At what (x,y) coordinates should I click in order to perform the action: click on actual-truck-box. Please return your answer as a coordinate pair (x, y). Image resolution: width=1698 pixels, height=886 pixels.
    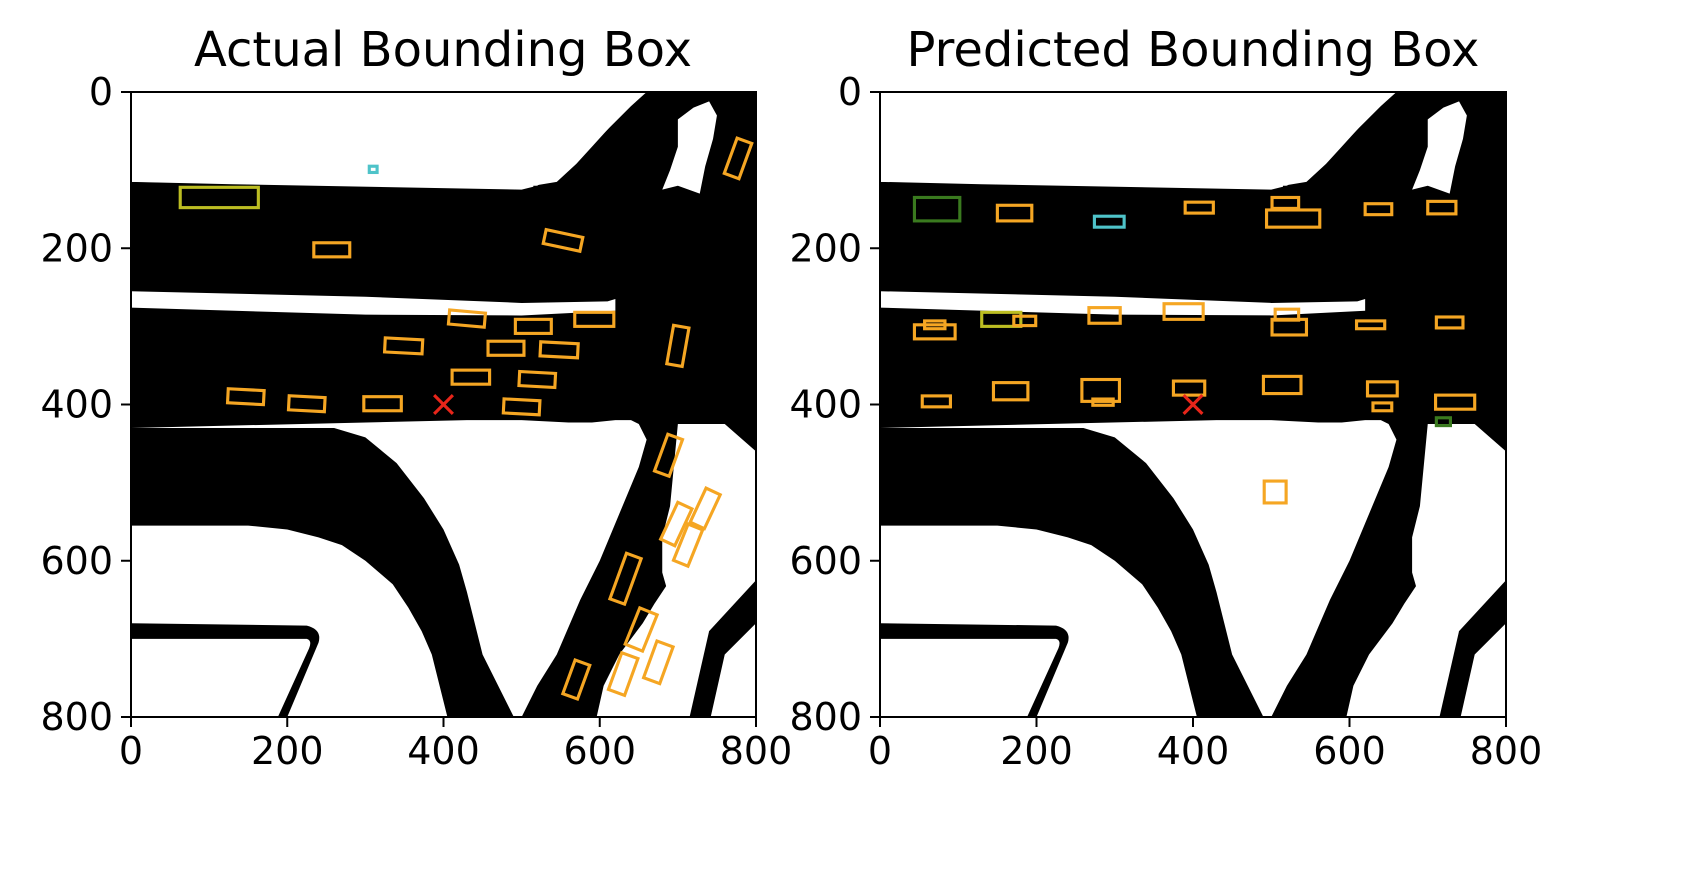
    Looking at the image, I should click on (219, 197).